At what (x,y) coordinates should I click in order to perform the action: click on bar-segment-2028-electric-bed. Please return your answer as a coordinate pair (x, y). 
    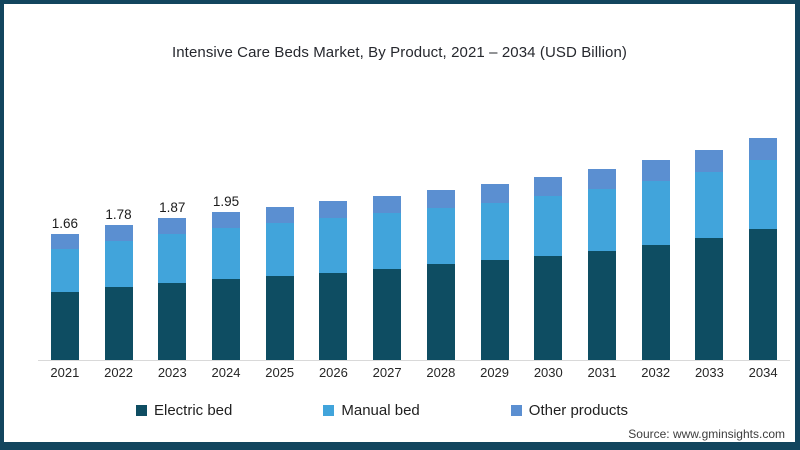
    Looking at the image, I should click on (440, 312).